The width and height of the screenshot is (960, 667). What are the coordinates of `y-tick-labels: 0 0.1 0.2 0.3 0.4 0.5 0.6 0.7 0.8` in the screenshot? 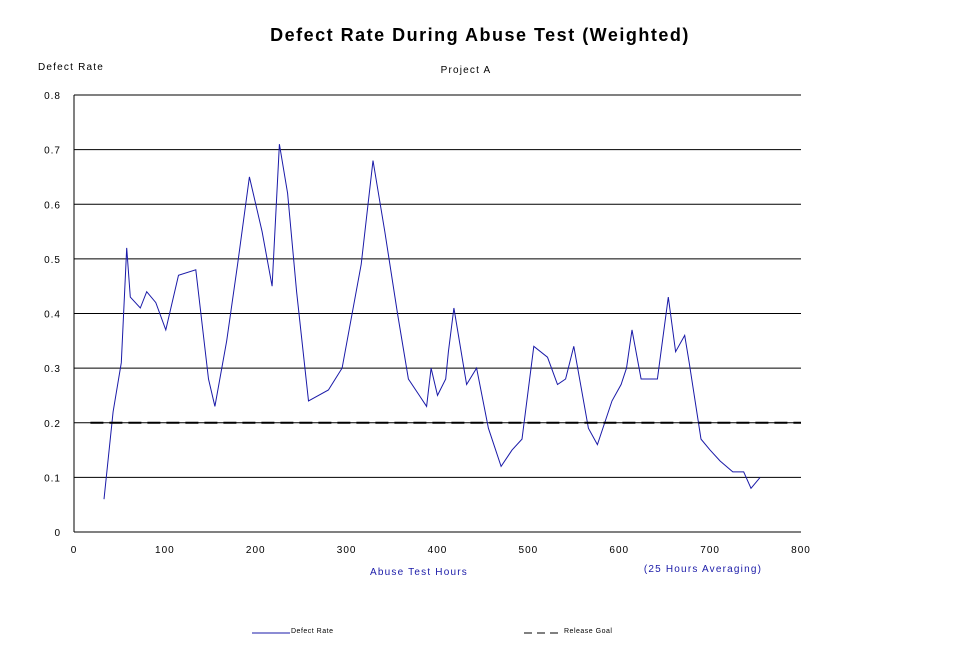 It's located at (52, 315).